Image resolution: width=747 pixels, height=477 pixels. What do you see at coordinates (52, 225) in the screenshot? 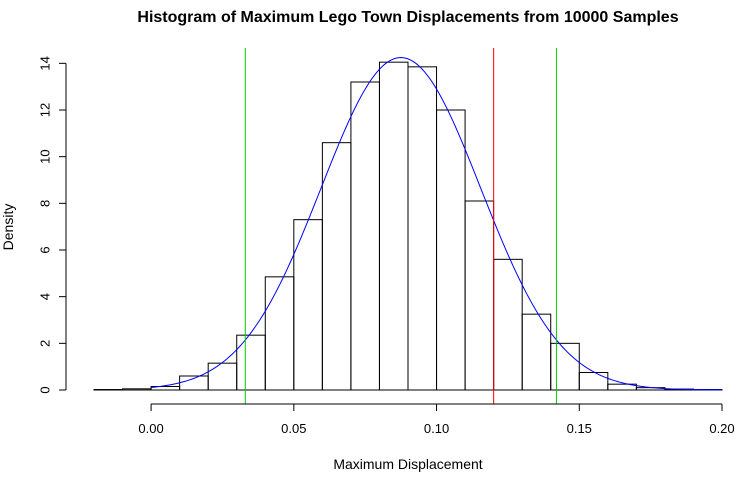
I see `y-axis: 0 2 4 6 8 10 12 14` at bounding box center [52, 225].